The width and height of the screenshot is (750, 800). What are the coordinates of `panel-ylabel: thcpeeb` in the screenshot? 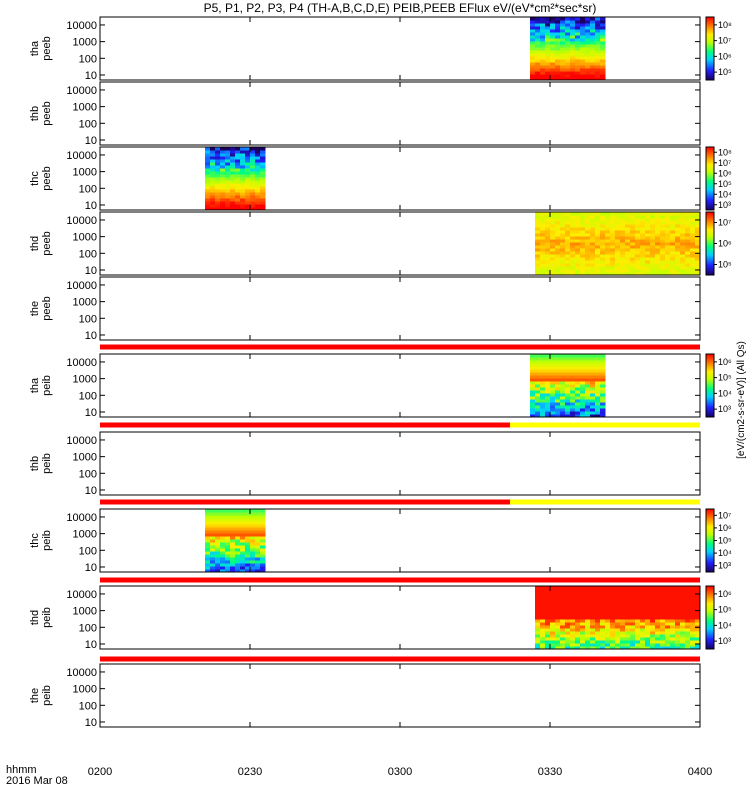 It's located at (41, 178).